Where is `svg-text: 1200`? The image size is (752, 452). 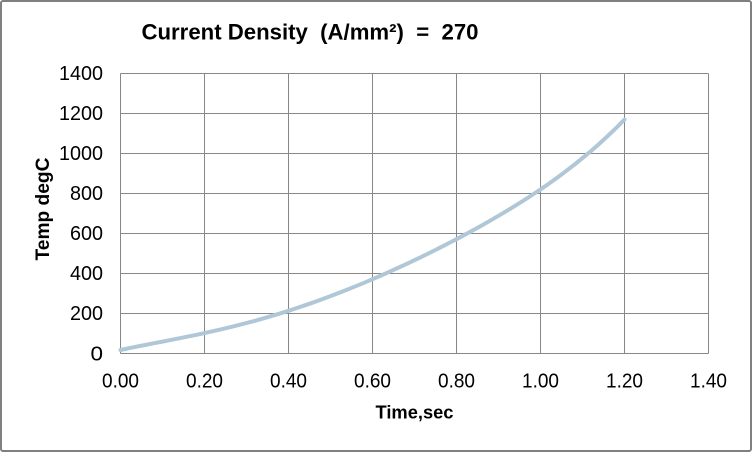 svg-text: 1200 is located at coordinates (81, 114).